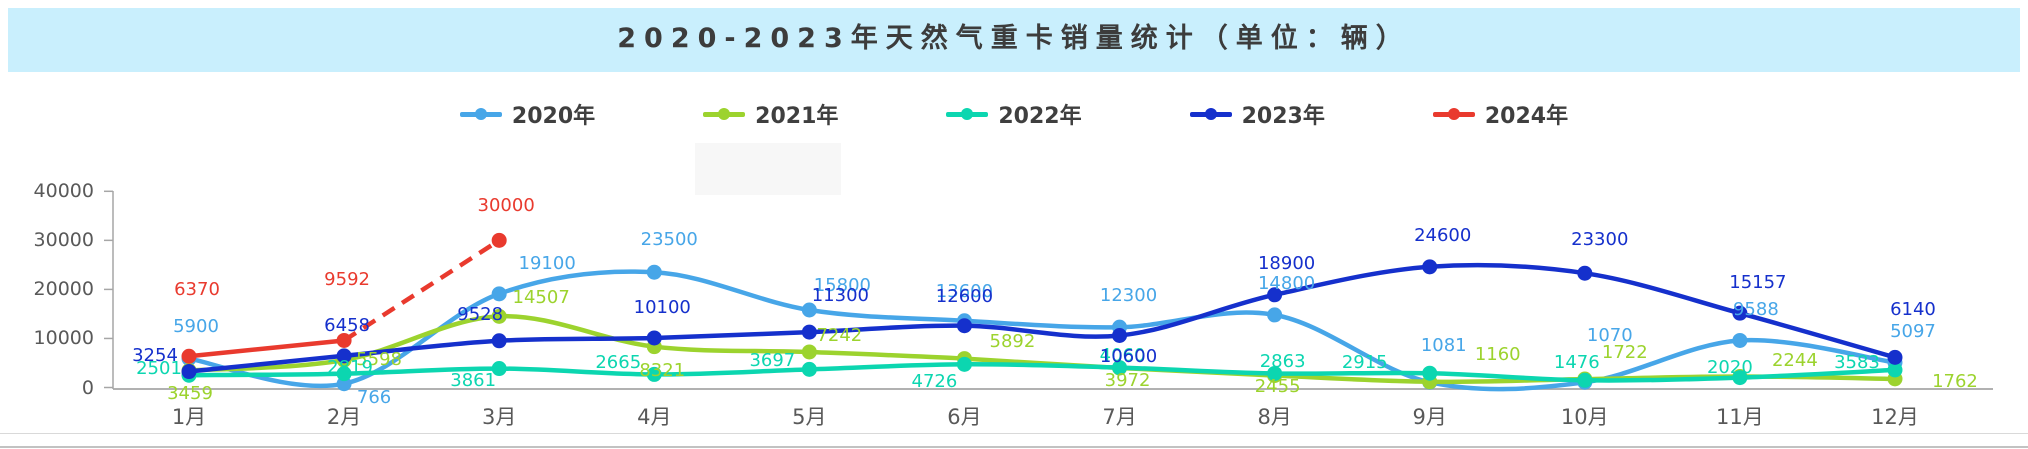 The width and height of the screenshot is (2028, 449). Describe the element at coordinates (159, 369) in the screenshot. I see `data-label-2022年-1月: 2501` at that location.